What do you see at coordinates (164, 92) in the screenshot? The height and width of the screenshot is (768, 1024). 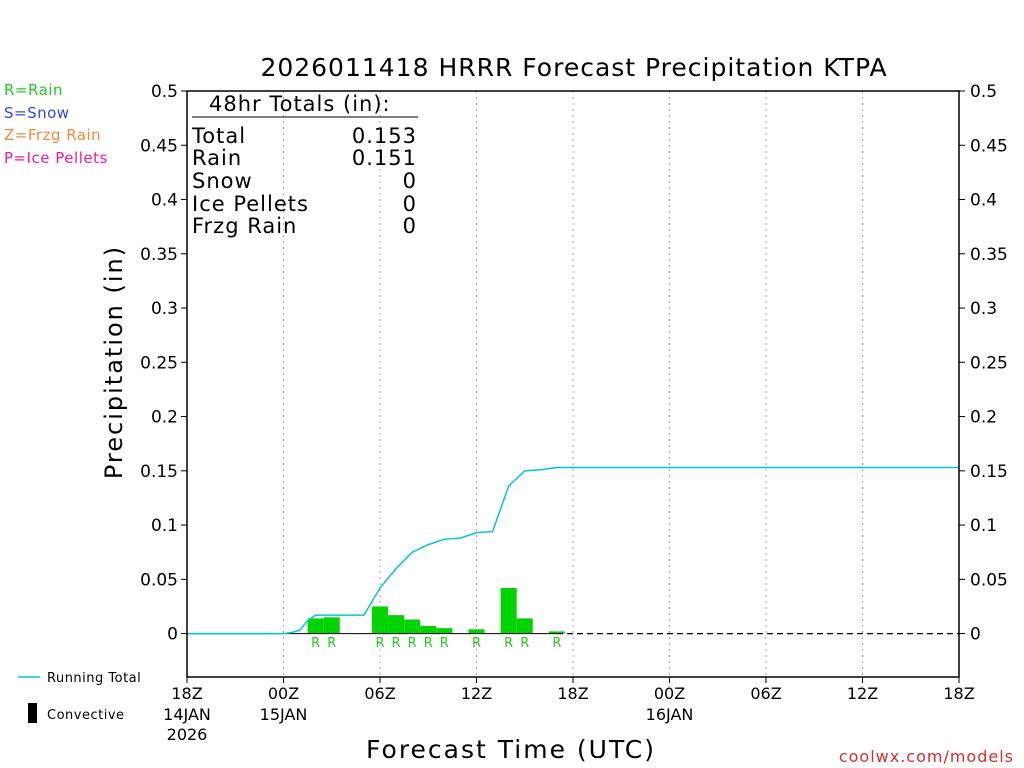 I see `y-tick-label-left: 0.5` at bounding box center [164, 92].